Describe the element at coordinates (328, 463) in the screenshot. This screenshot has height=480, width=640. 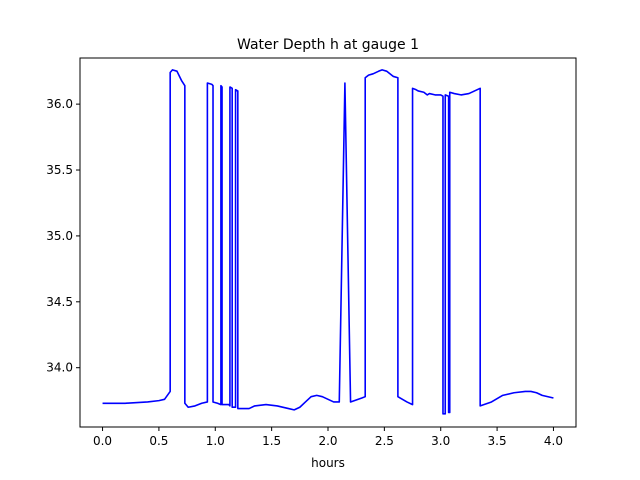
I see `x-axis-label: hours` at that location.